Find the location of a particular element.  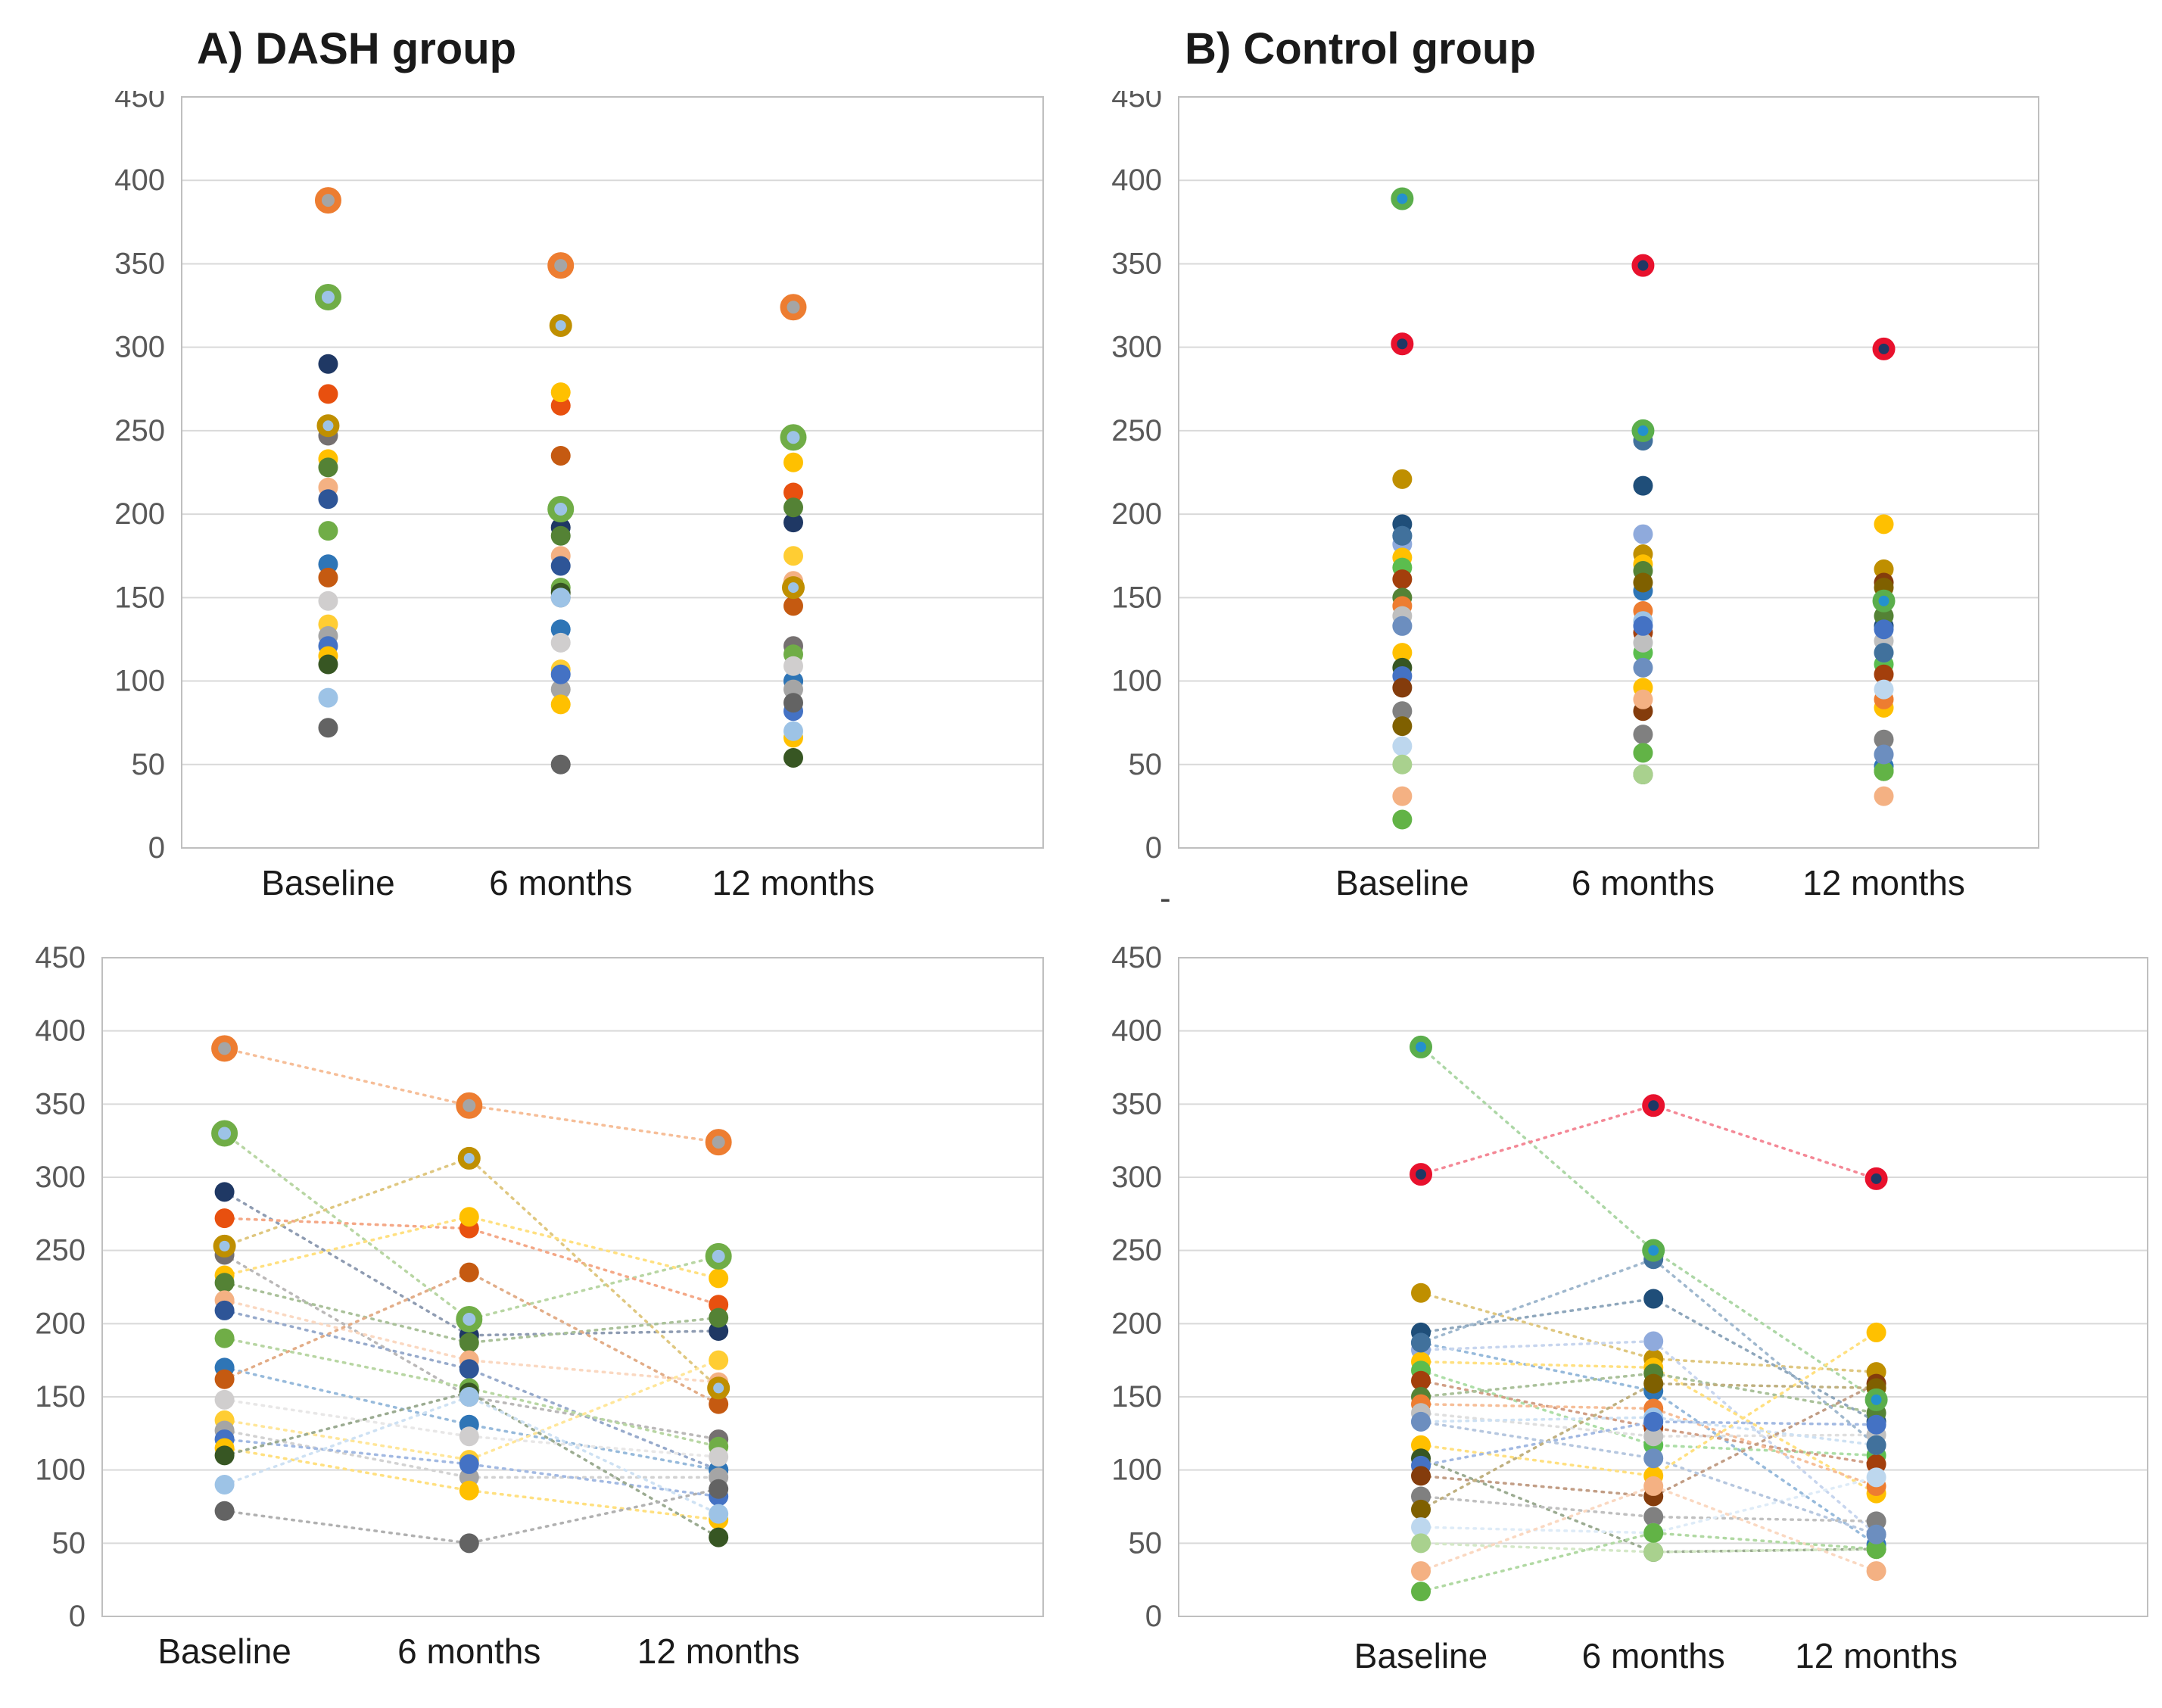

x-axis-label: 6 months is located at coordinates (1653, 1655).